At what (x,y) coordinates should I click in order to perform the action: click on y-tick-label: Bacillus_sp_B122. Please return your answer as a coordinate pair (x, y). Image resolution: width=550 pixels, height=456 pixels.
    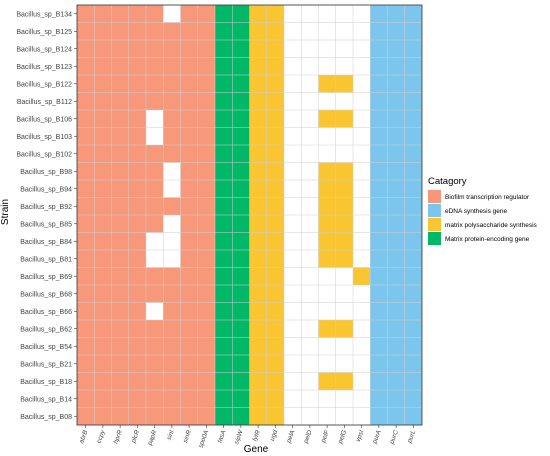
    Looking at the image, I should click on (44, 84).